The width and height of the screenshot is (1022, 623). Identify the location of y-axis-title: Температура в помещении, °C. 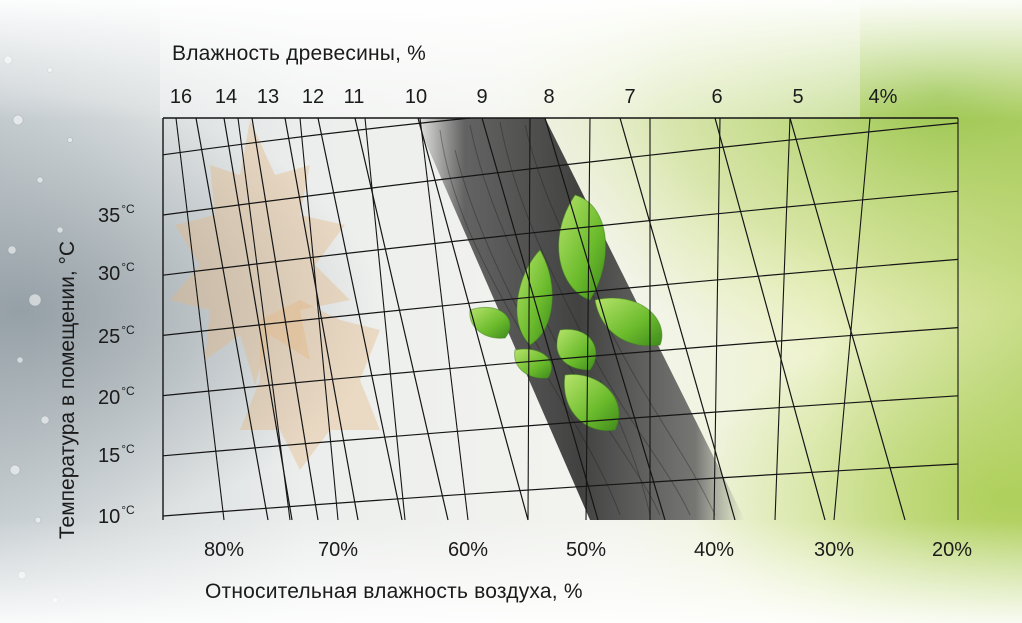
(67, 390).